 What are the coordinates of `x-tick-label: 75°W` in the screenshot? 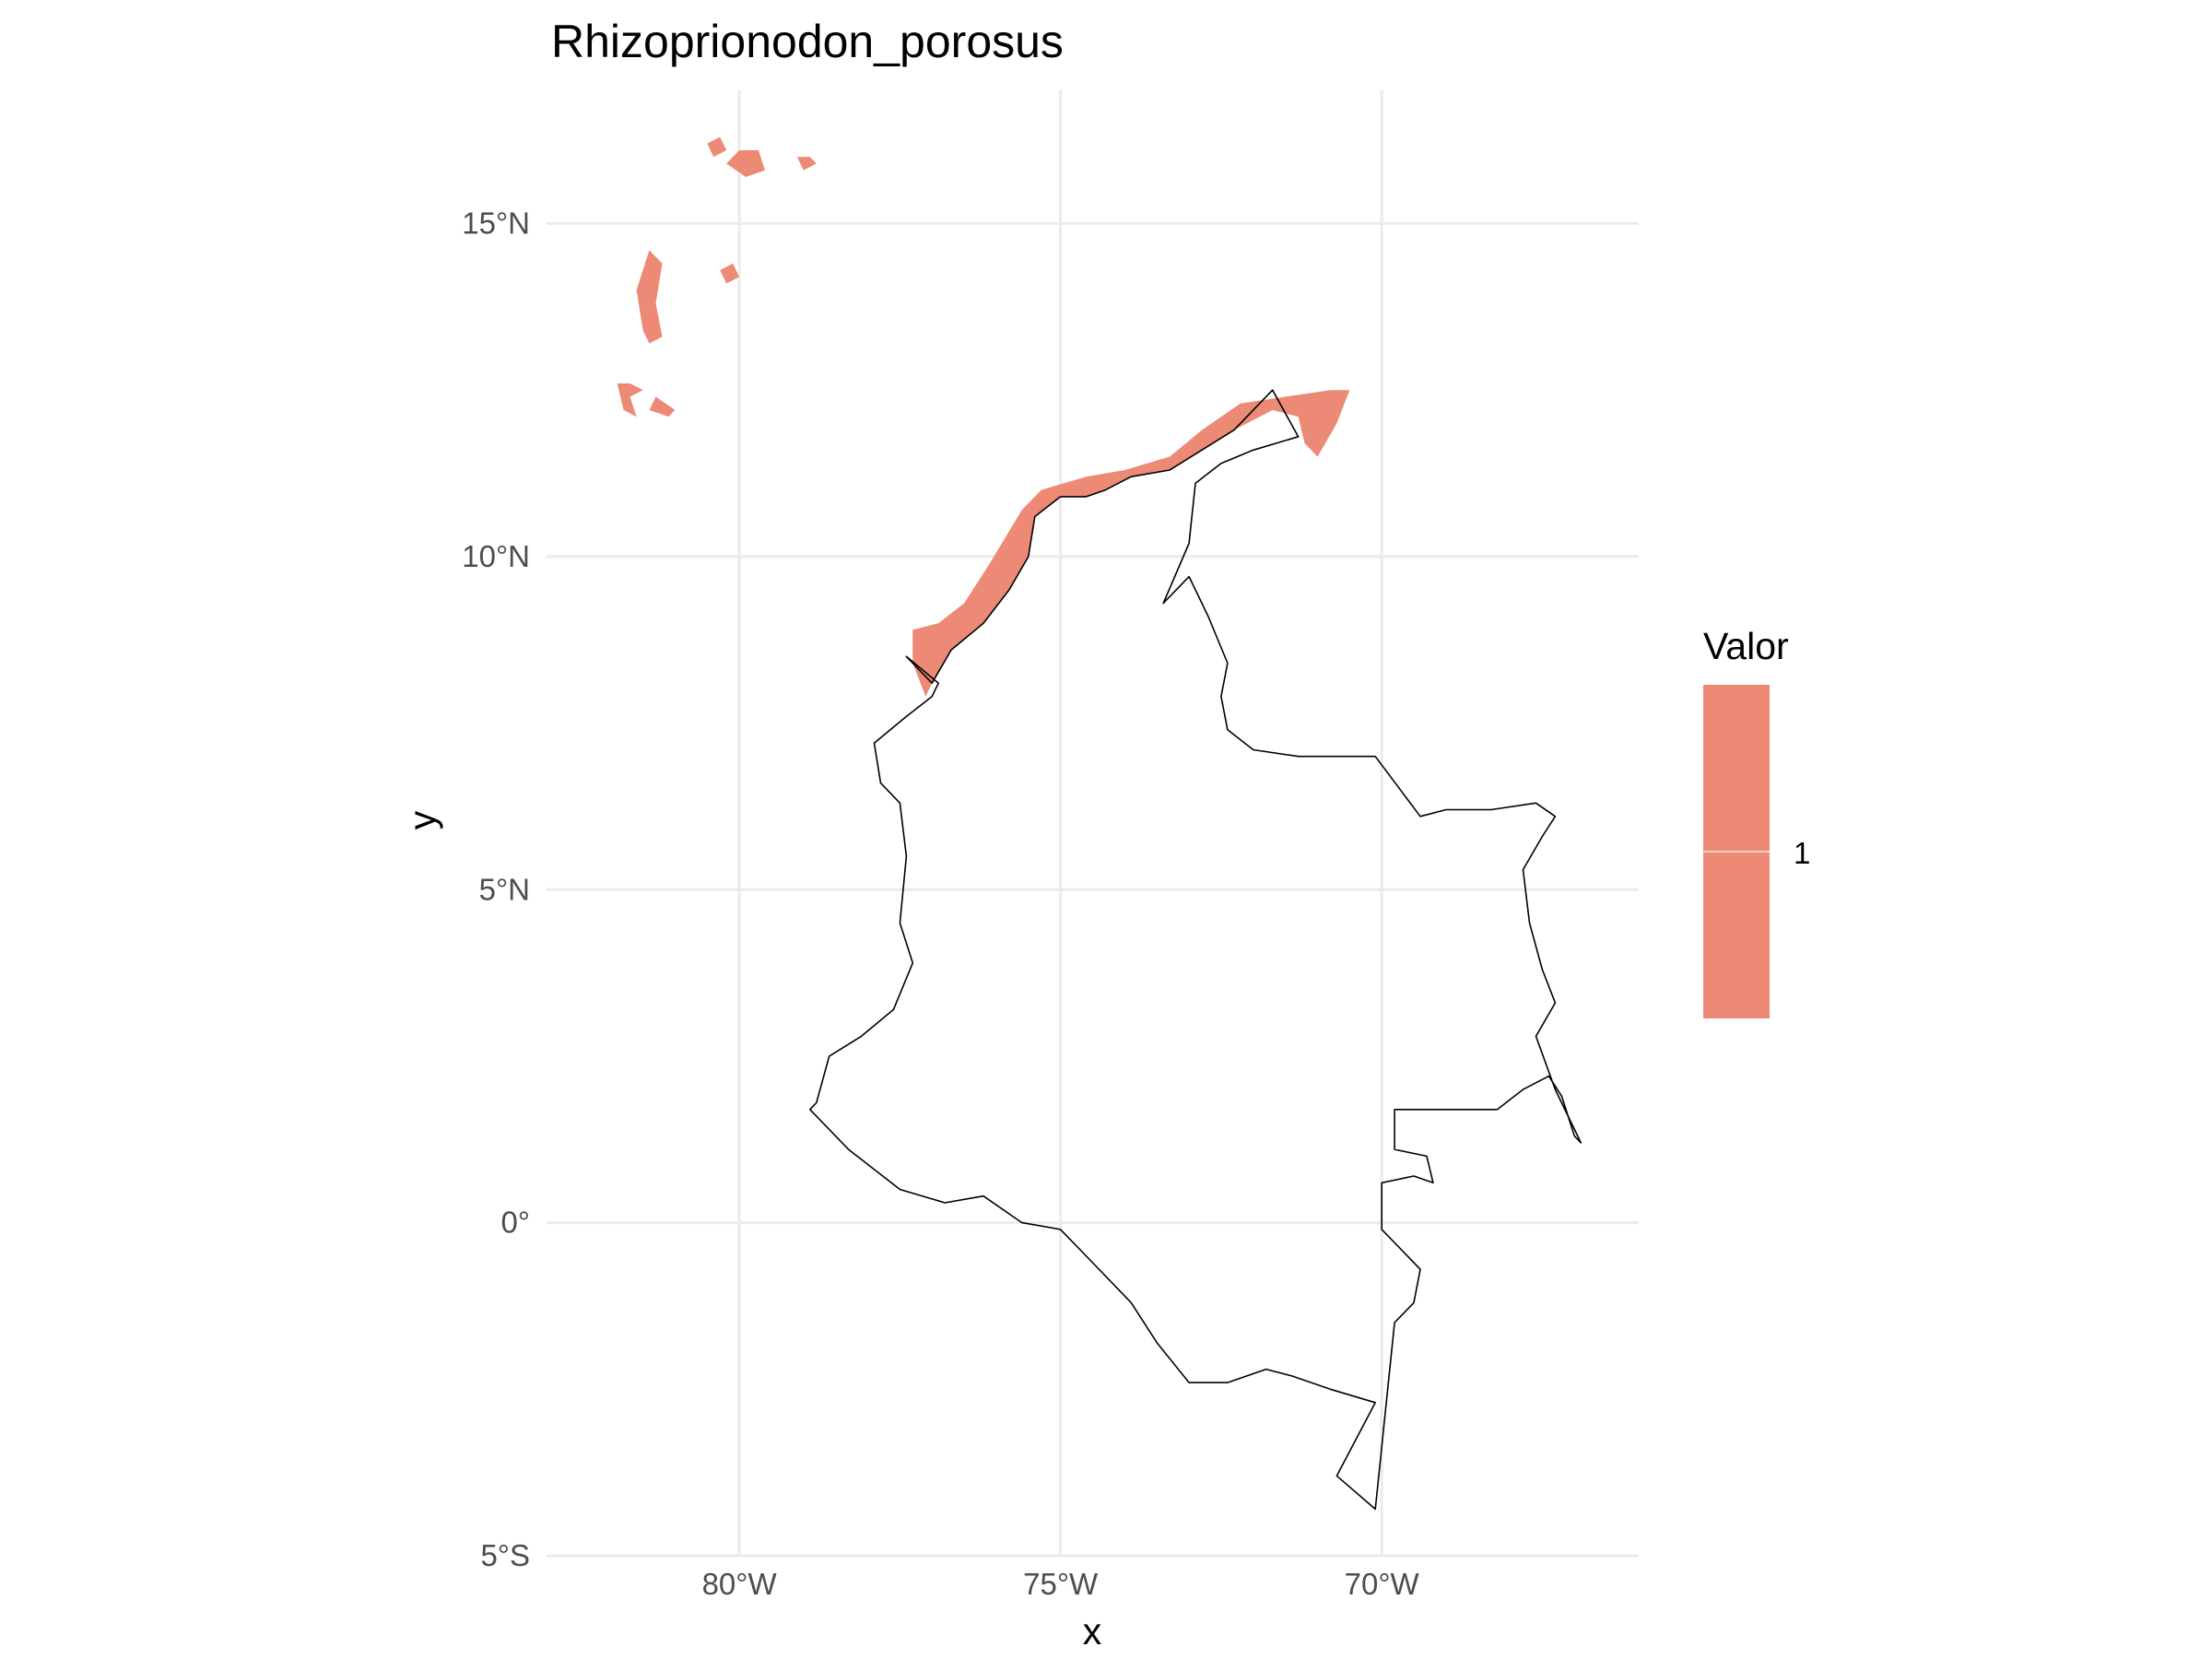 It's located at (1061, 1584).